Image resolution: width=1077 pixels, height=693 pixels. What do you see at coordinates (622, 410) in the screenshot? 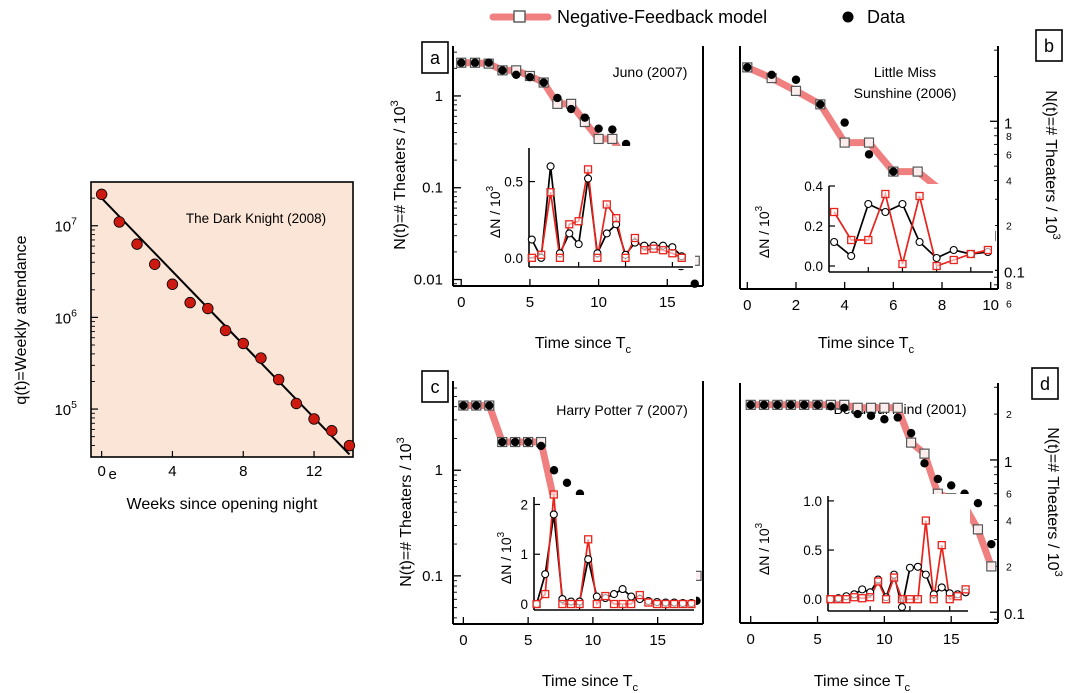
I see `chart-title: Harry Potter 7 (2007)` at bounding box center [622, 410].